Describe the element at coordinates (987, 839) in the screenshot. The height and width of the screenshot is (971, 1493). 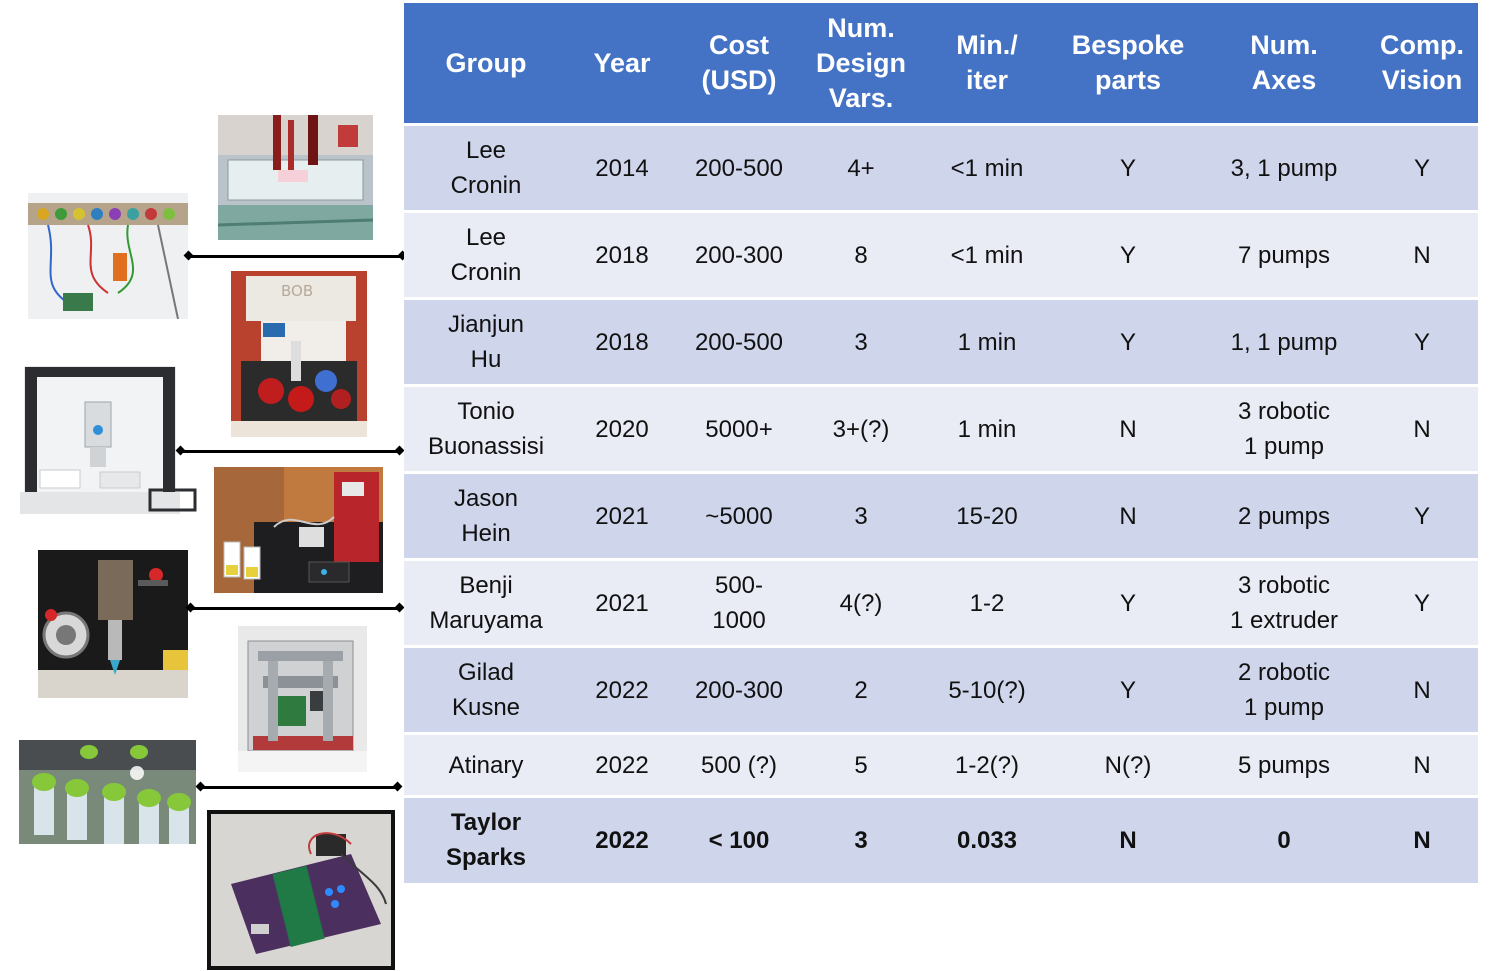
I see `cell-min-iter: 0.033` at that location.